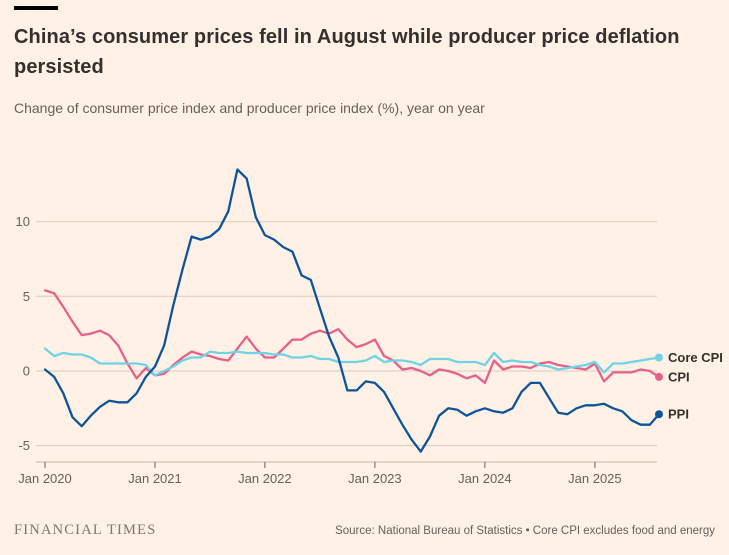 This screenshot has height=555, width=729. I want to click on x-tick-label: Jan 2024, so click(485, 478).